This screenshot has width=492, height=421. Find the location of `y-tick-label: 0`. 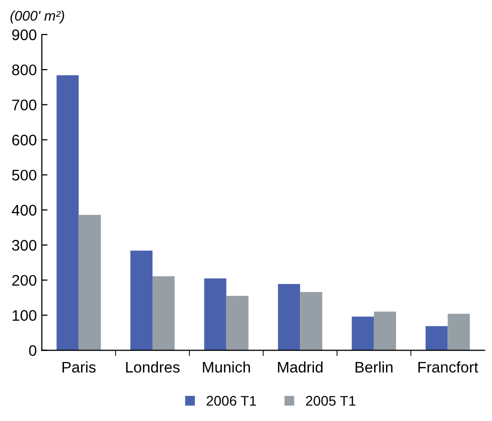

y-tick-label: 0 is located at coordinates (32, 350).